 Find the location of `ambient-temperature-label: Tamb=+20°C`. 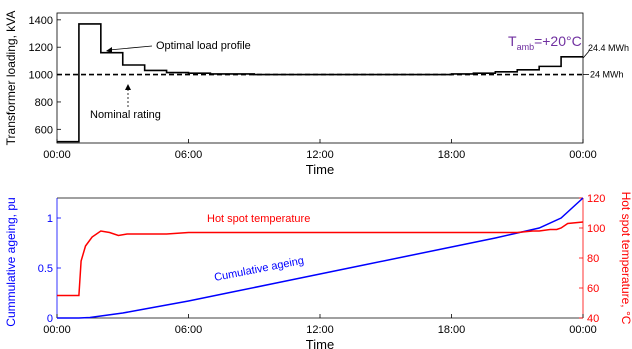

ambient-temperature-label: Tamb=+20°C is located at coordinates (545, 42).